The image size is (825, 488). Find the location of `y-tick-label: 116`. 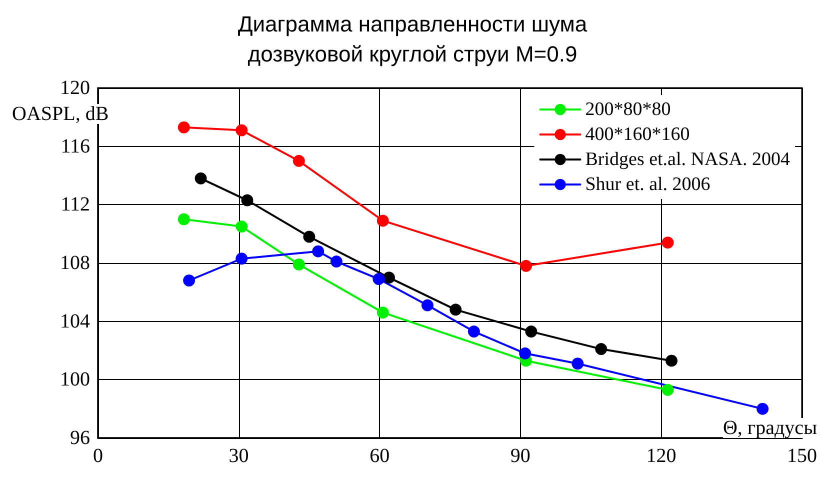

y-tick-label: 116 is located at coordinates (75, 146).